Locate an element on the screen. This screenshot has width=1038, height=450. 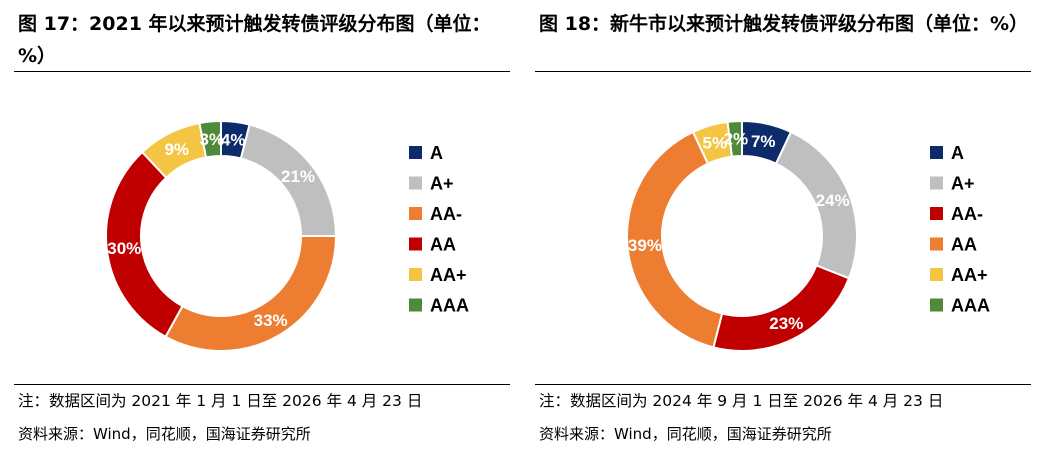
figure-title: 图 18：新牛市以来预计触发转债评级分布图（单位：%） is located at coordinates (784, 24).